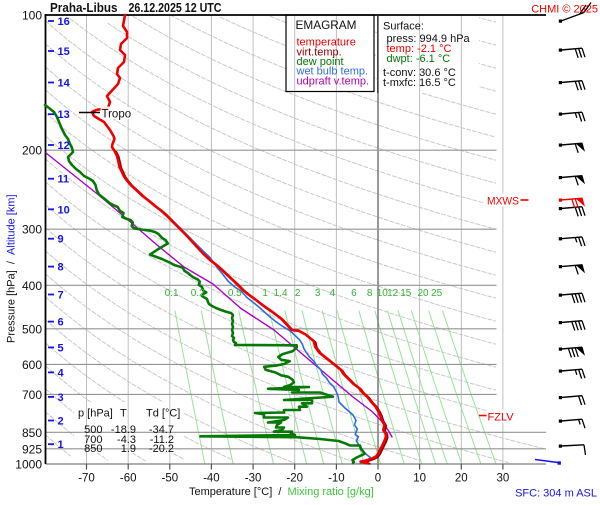  I want to click on svg-text: 13, so click(64, 115).